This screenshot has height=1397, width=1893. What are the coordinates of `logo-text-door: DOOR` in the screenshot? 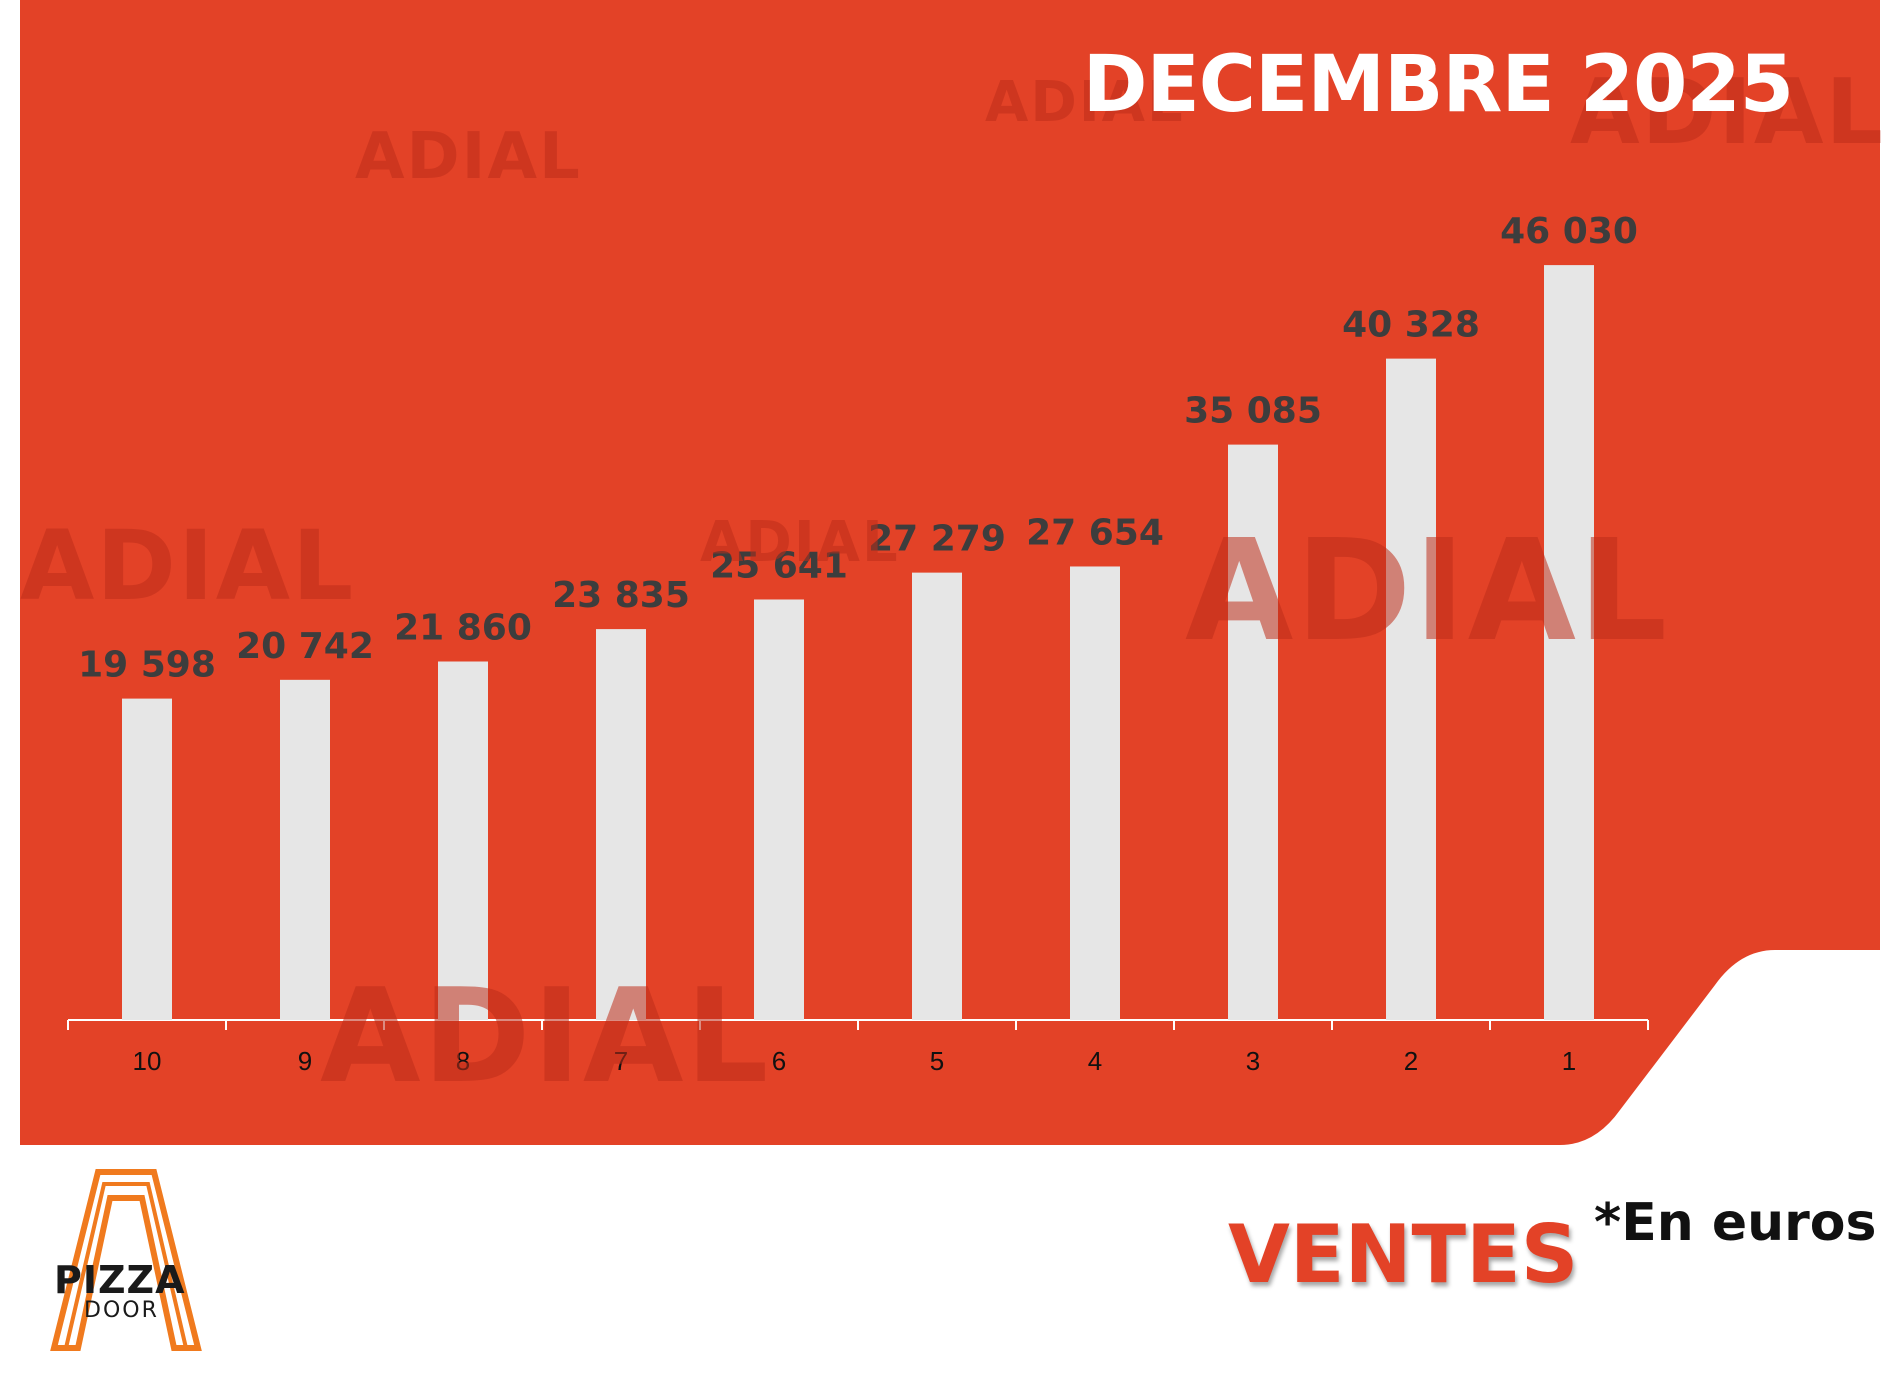 It's located at (121, 1310).